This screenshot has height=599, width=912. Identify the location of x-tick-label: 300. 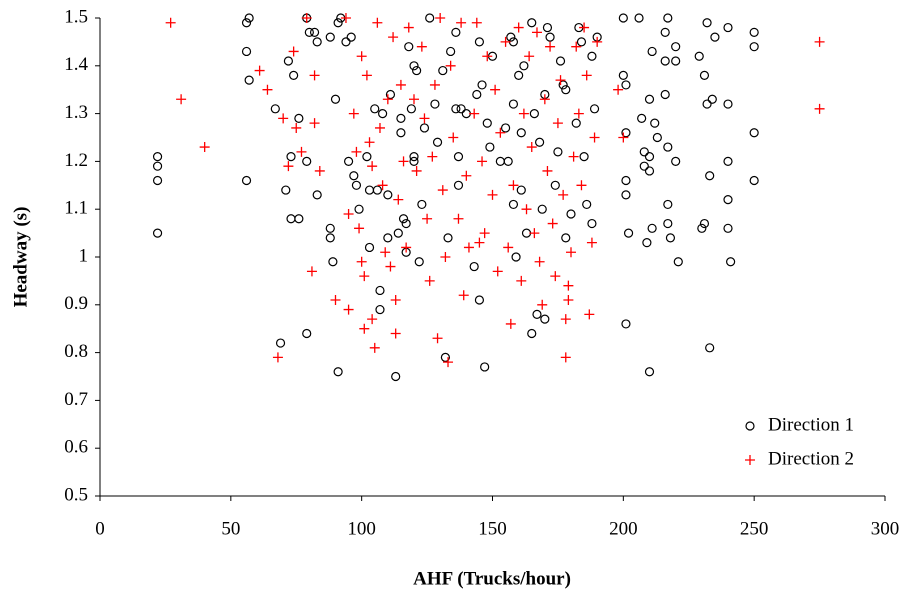
(885, 528).